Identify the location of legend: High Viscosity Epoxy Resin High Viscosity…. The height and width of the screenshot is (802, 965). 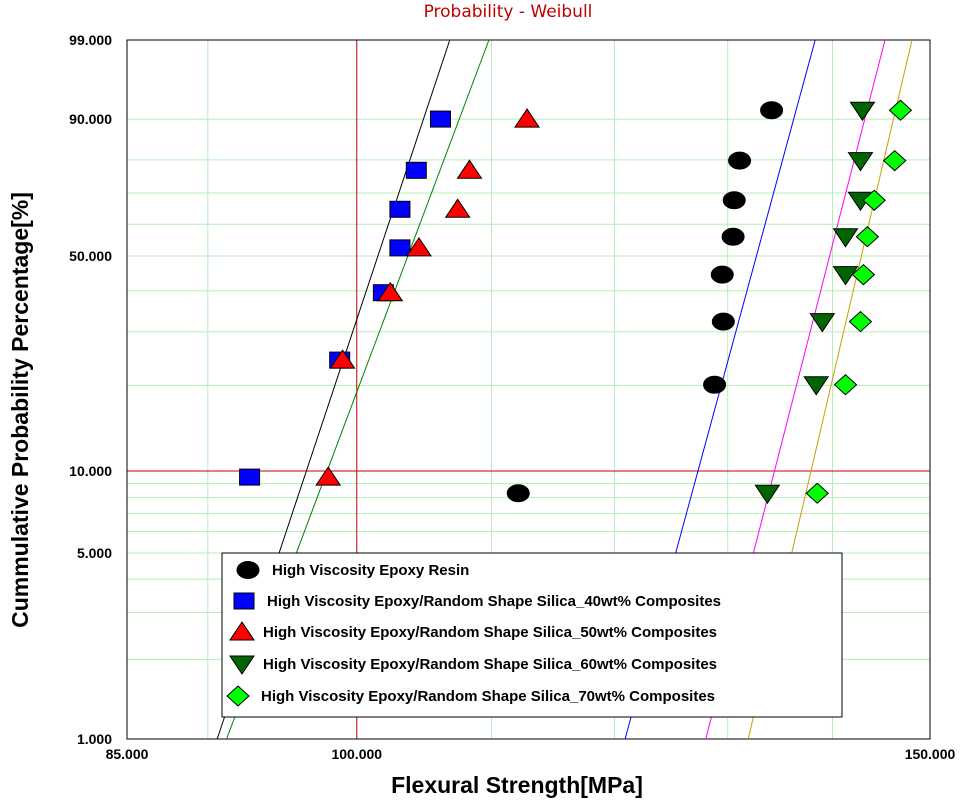
(532, 635).